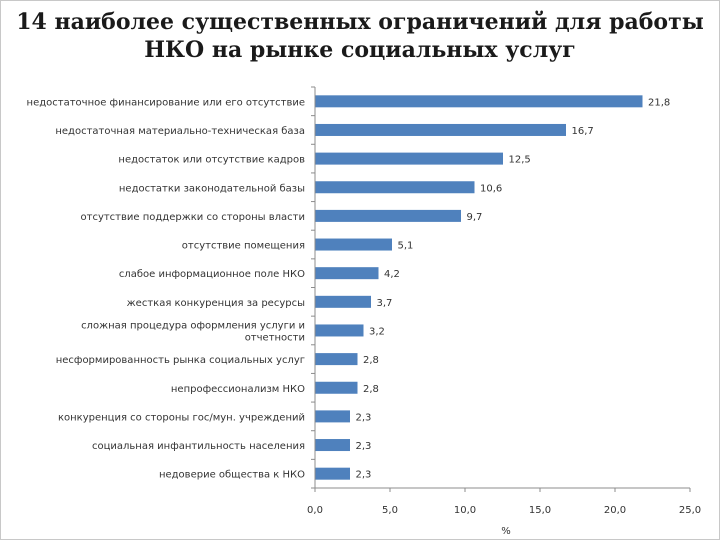 The width and height of the screenshot is (720, 540). I want to click on x-tick-label: 25,0, so click(690, 510).